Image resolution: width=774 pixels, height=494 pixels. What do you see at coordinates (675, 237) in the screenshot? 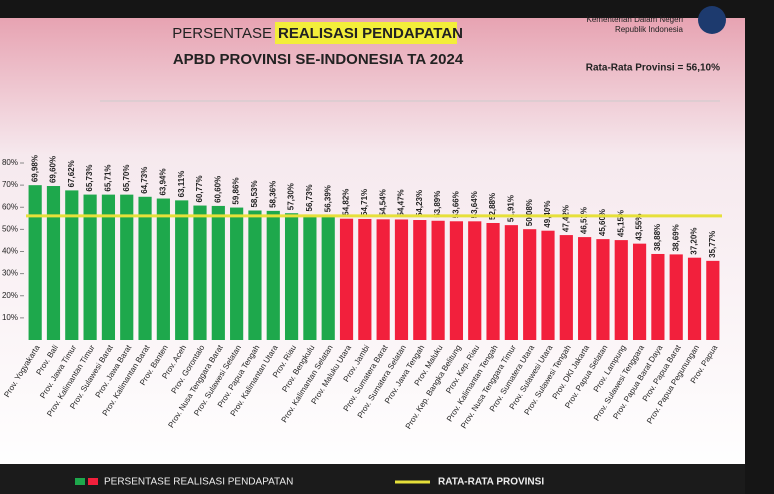
I see `value-label: 38,69%` at bounding box center [675, 237].